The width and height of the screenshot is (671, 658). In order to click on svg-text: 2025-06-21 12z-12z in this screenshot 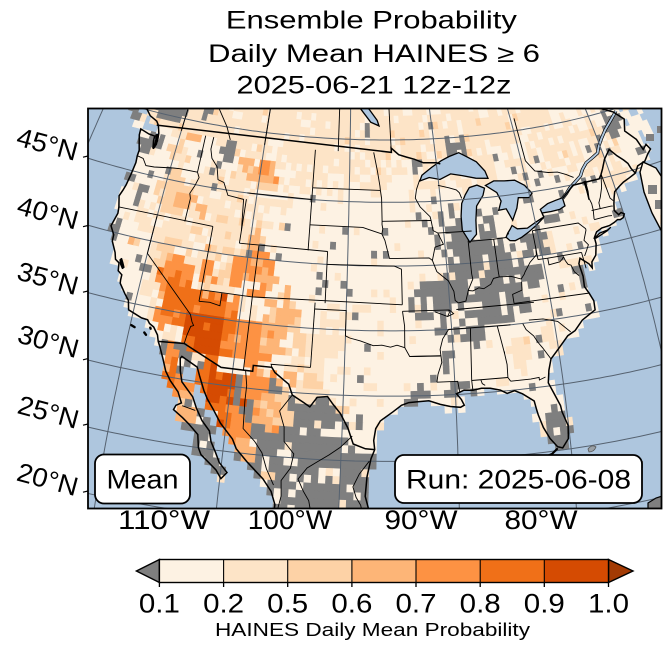, I will do `click(374, 86)`.